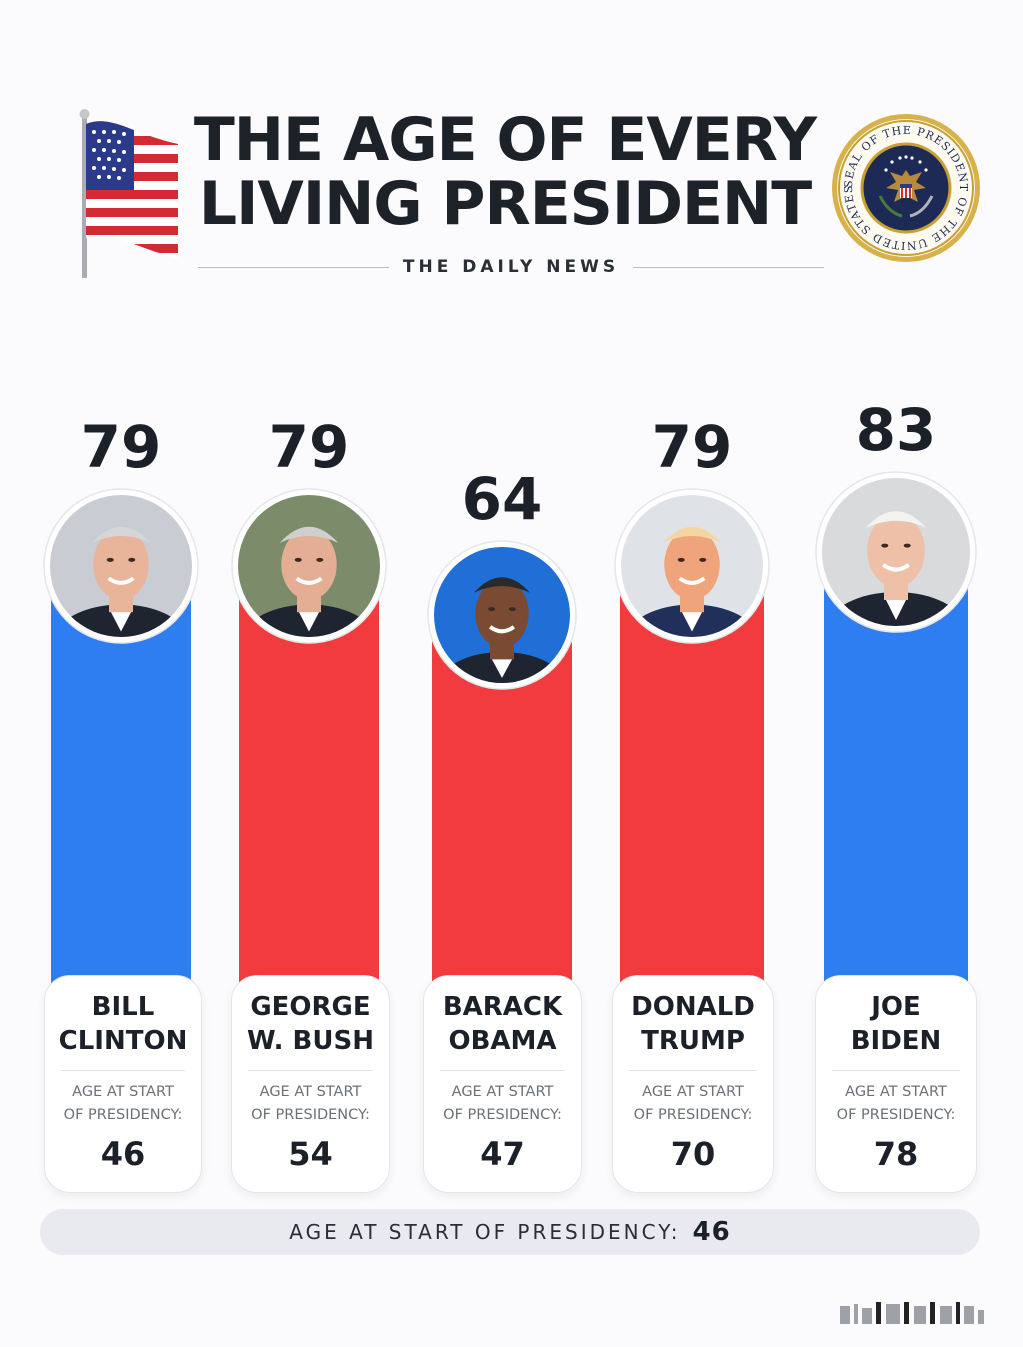 This screenshot has height=1347, width=1023. What do you see at coordinates (310, 1041) in the screenshot?
I see `last-name: W. BUSH` at bounding box center [310, 1041].